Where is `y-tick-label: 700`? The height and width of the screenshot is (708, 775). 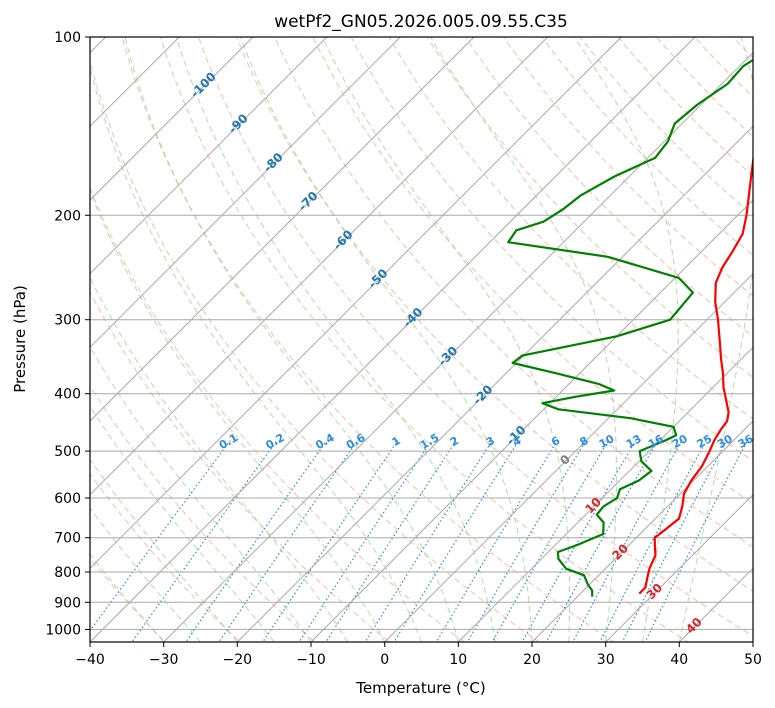
y-tick-label: 700 is located at coordinates (67, 539).